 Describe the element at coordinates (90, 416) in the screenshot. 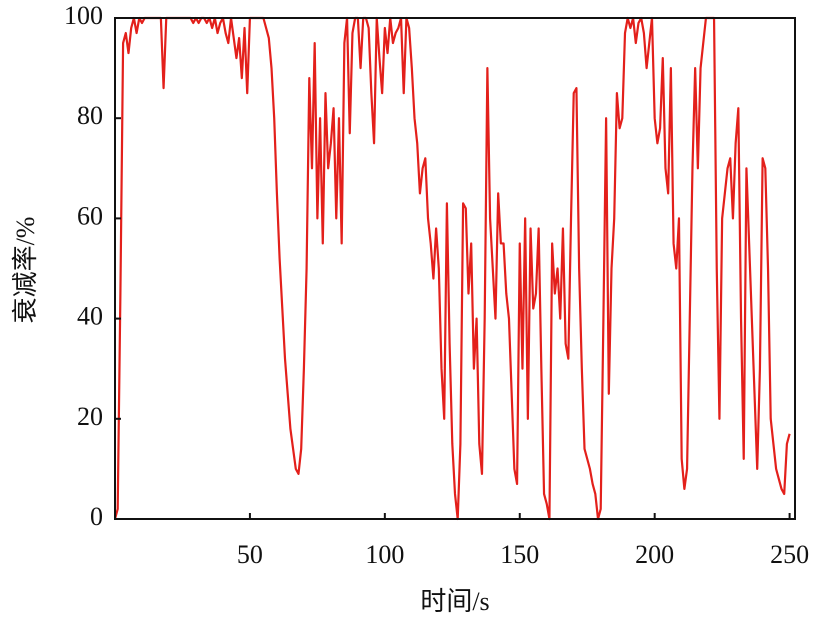

I see `y-tick-label: 20` at that location.